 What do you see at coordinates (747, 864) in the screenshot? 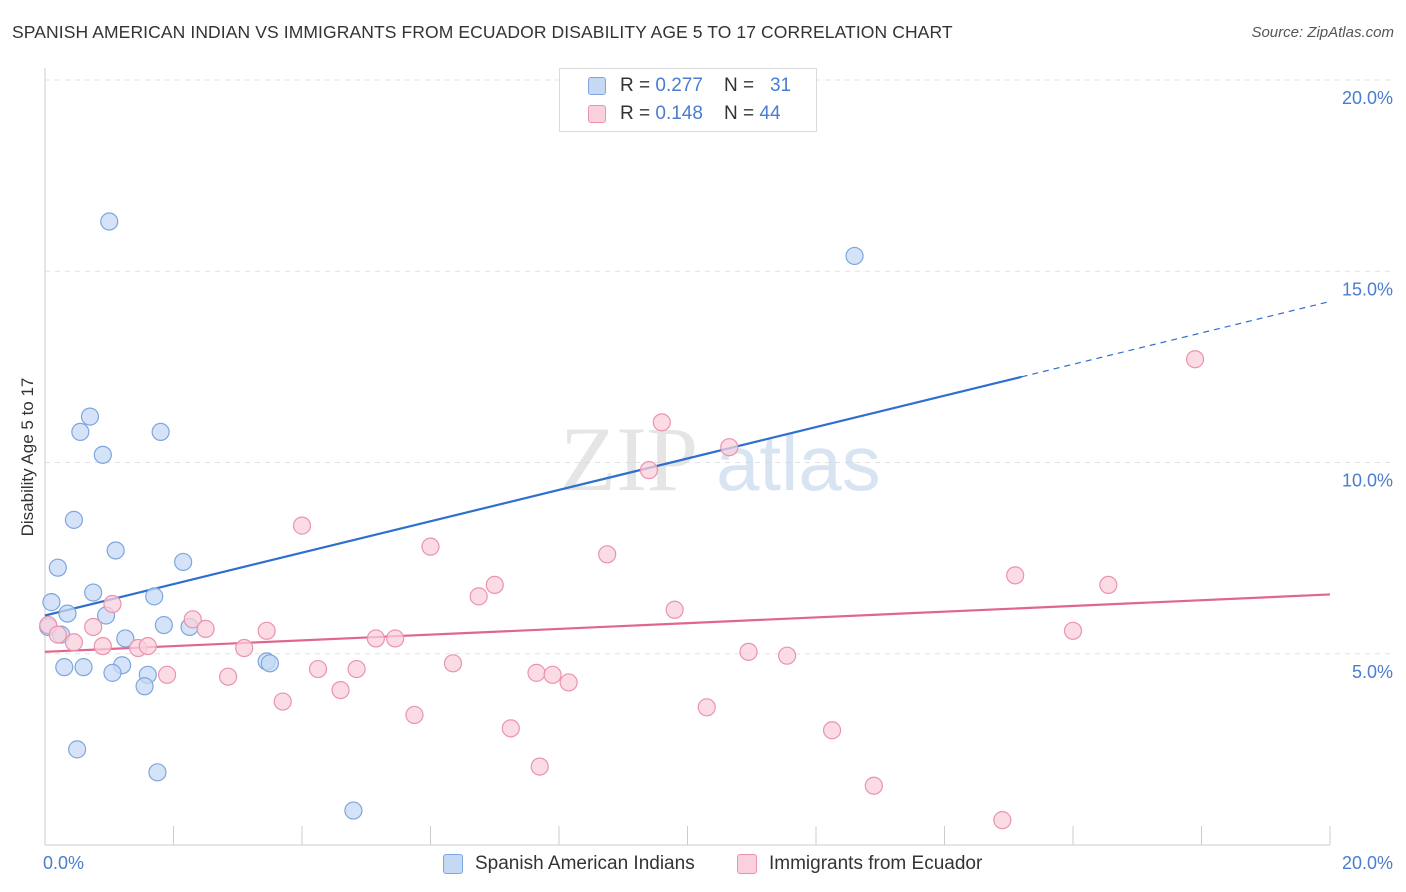
I see `pink-swatch` at bounding box center [747, 864].